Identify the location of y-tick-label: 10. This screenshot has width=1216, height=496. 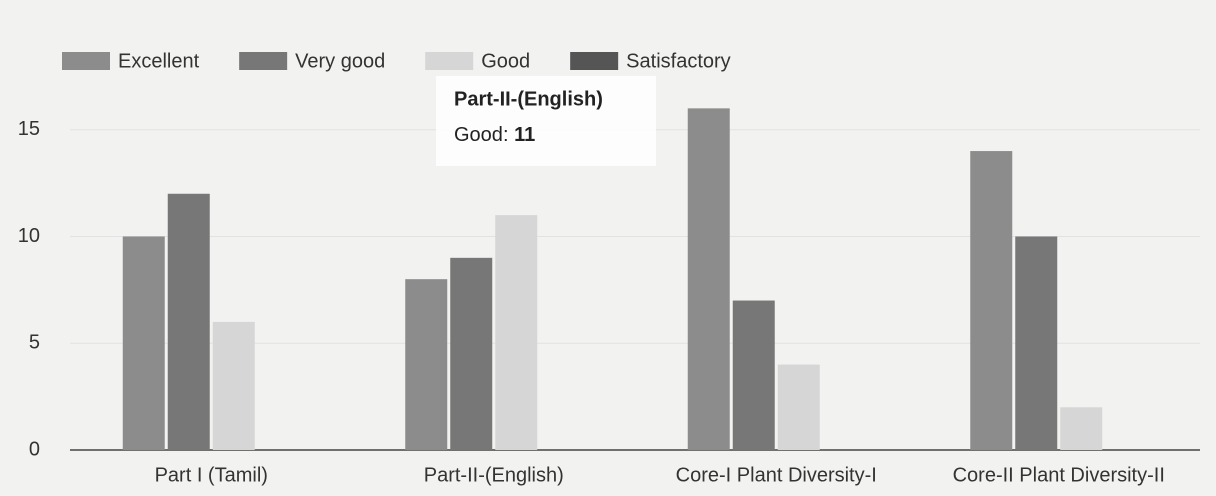
(29, 236).